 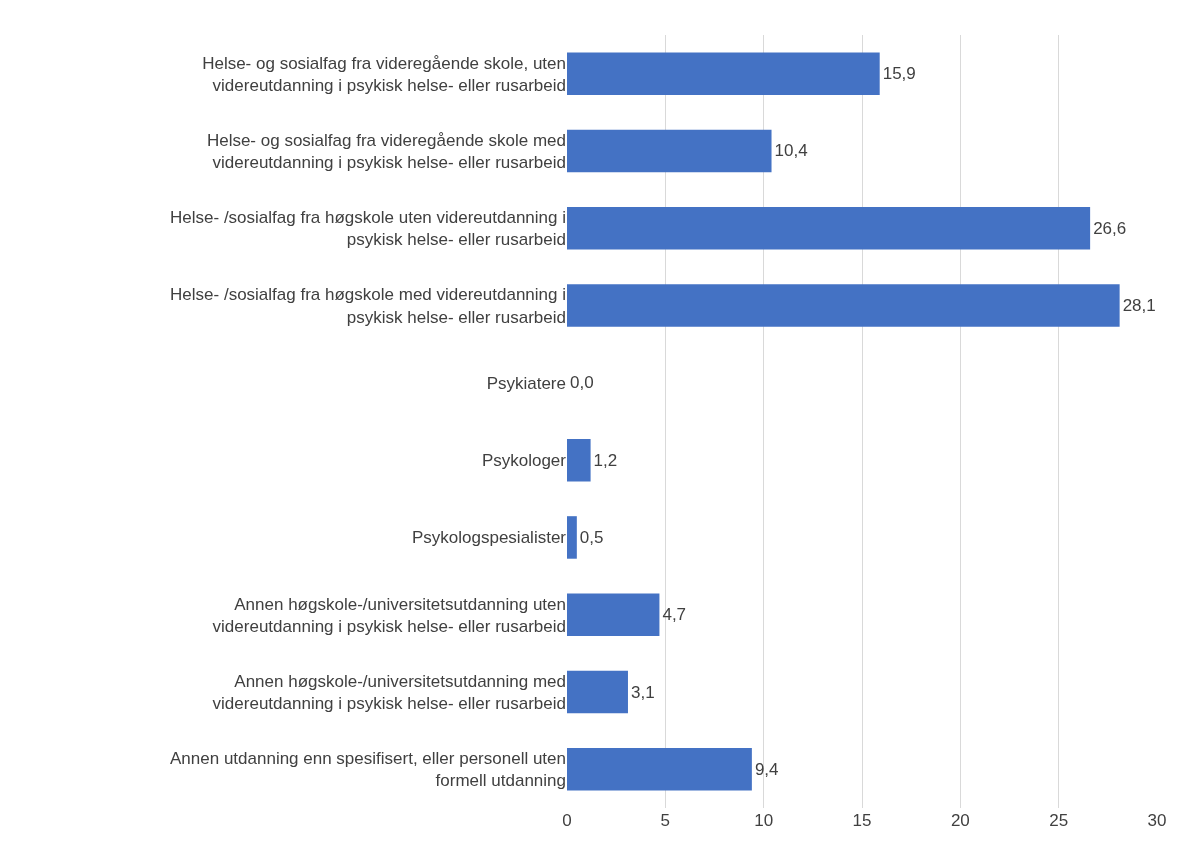 I want to click on data-label: 4,7, so click(x=674, y=615).